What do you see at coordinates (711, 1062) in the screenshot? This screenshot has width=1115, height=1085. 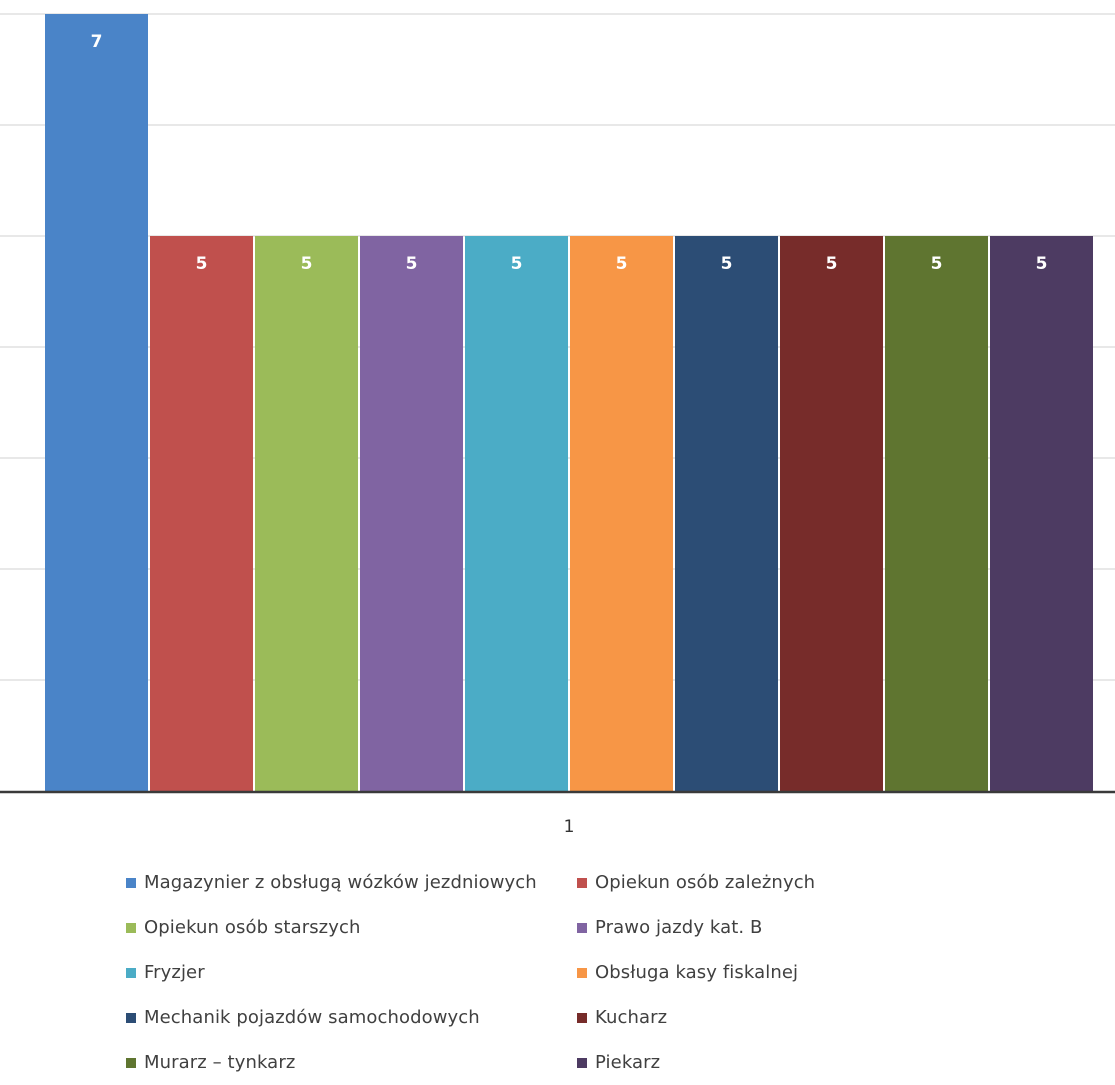 I see `legend-item: Piekarz` at bounding box center [711, 1062].